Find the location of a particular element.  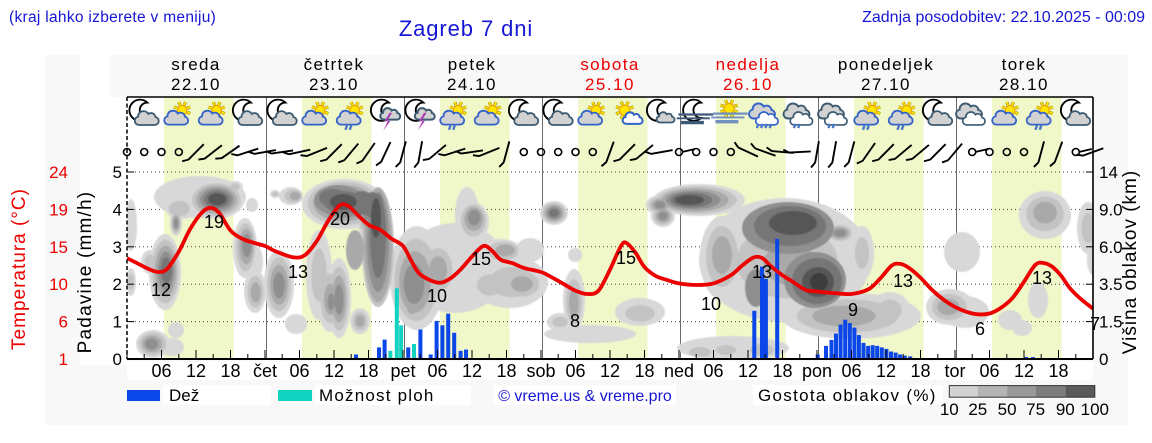

svg-text: petek is located at coordinates (472, 64).